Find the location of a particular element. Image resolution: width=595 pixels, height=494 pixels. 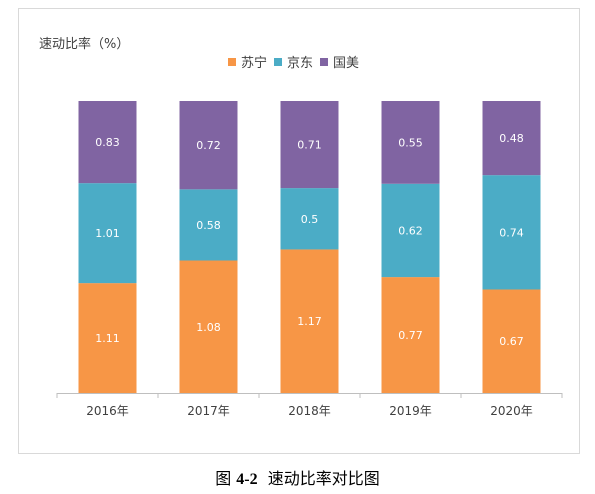

x-axis: 2016年 2017年 2018年 2019年 2020年 is located at coordinates (309, 405).